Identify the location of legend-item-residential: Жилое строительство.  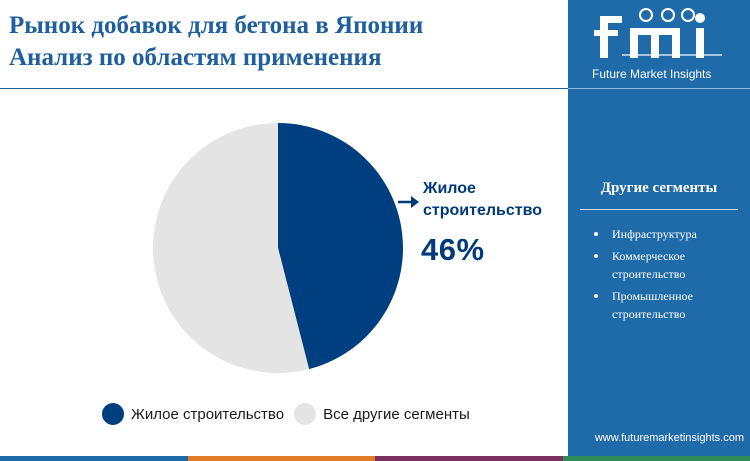
(193, 414).